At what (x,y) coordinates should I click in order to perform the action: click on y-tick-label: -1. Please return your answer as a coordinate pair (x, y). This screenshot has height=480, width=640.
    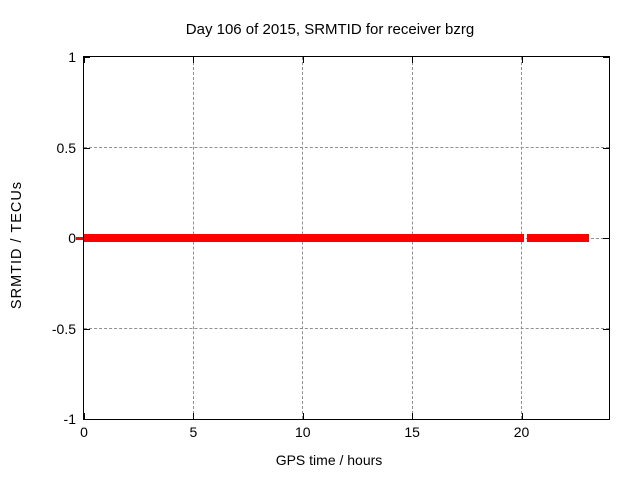
    Looking at the image, I should click on (69, 419).